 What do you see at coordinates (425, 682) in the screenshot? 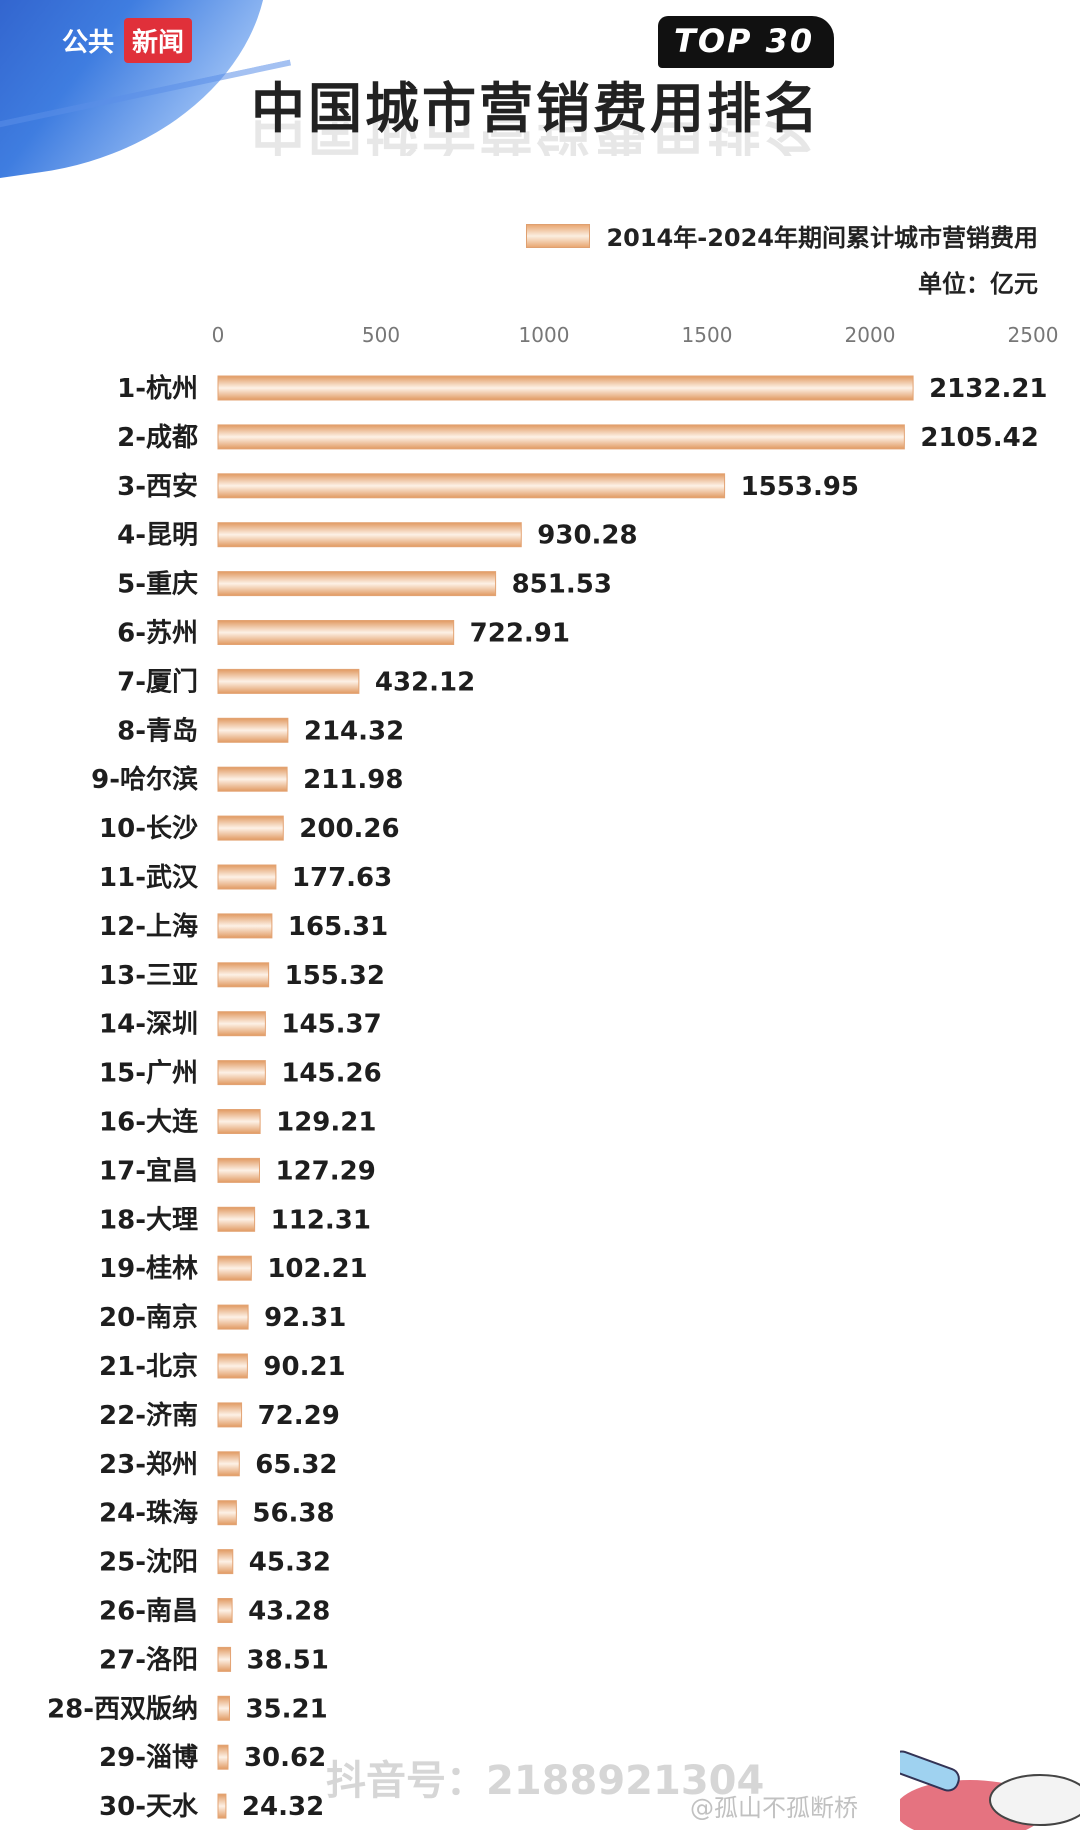
I see `value-label: 432.12` at bounding box center [425, 682].